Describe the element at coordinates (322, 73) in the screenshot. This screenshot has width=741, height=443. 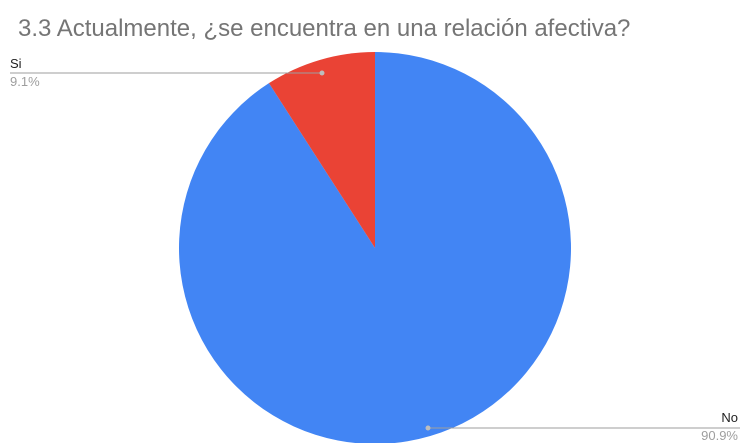
I see `leader-dot-si` at that location.